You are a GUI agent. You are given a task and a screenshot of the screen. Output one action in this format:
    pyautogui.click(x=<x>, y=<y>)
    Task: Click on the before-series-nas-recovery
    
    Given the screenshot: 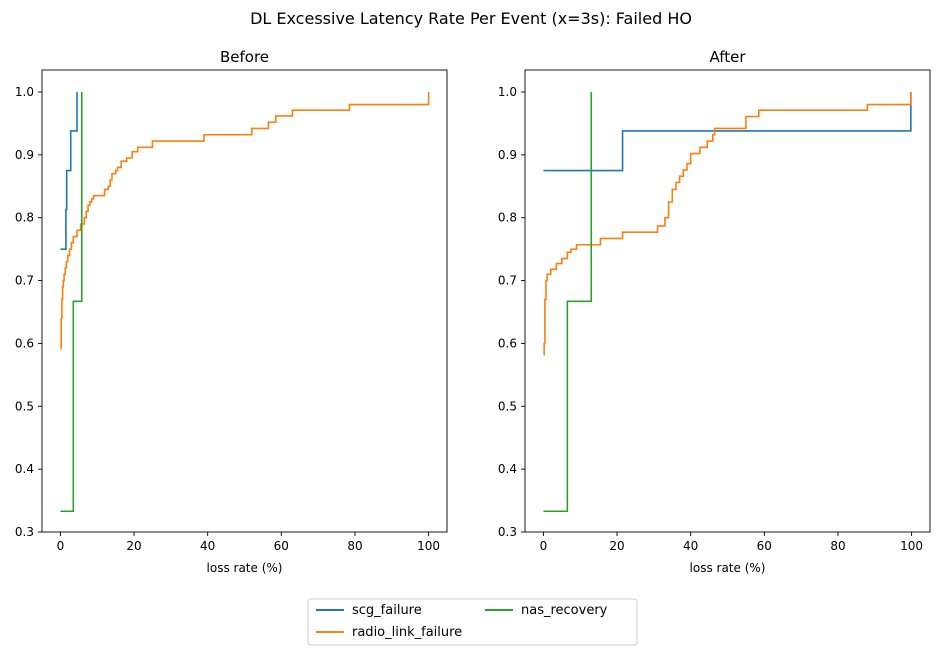 What is the action you would take?
    pyautogui.click(x=71, y=302)
    